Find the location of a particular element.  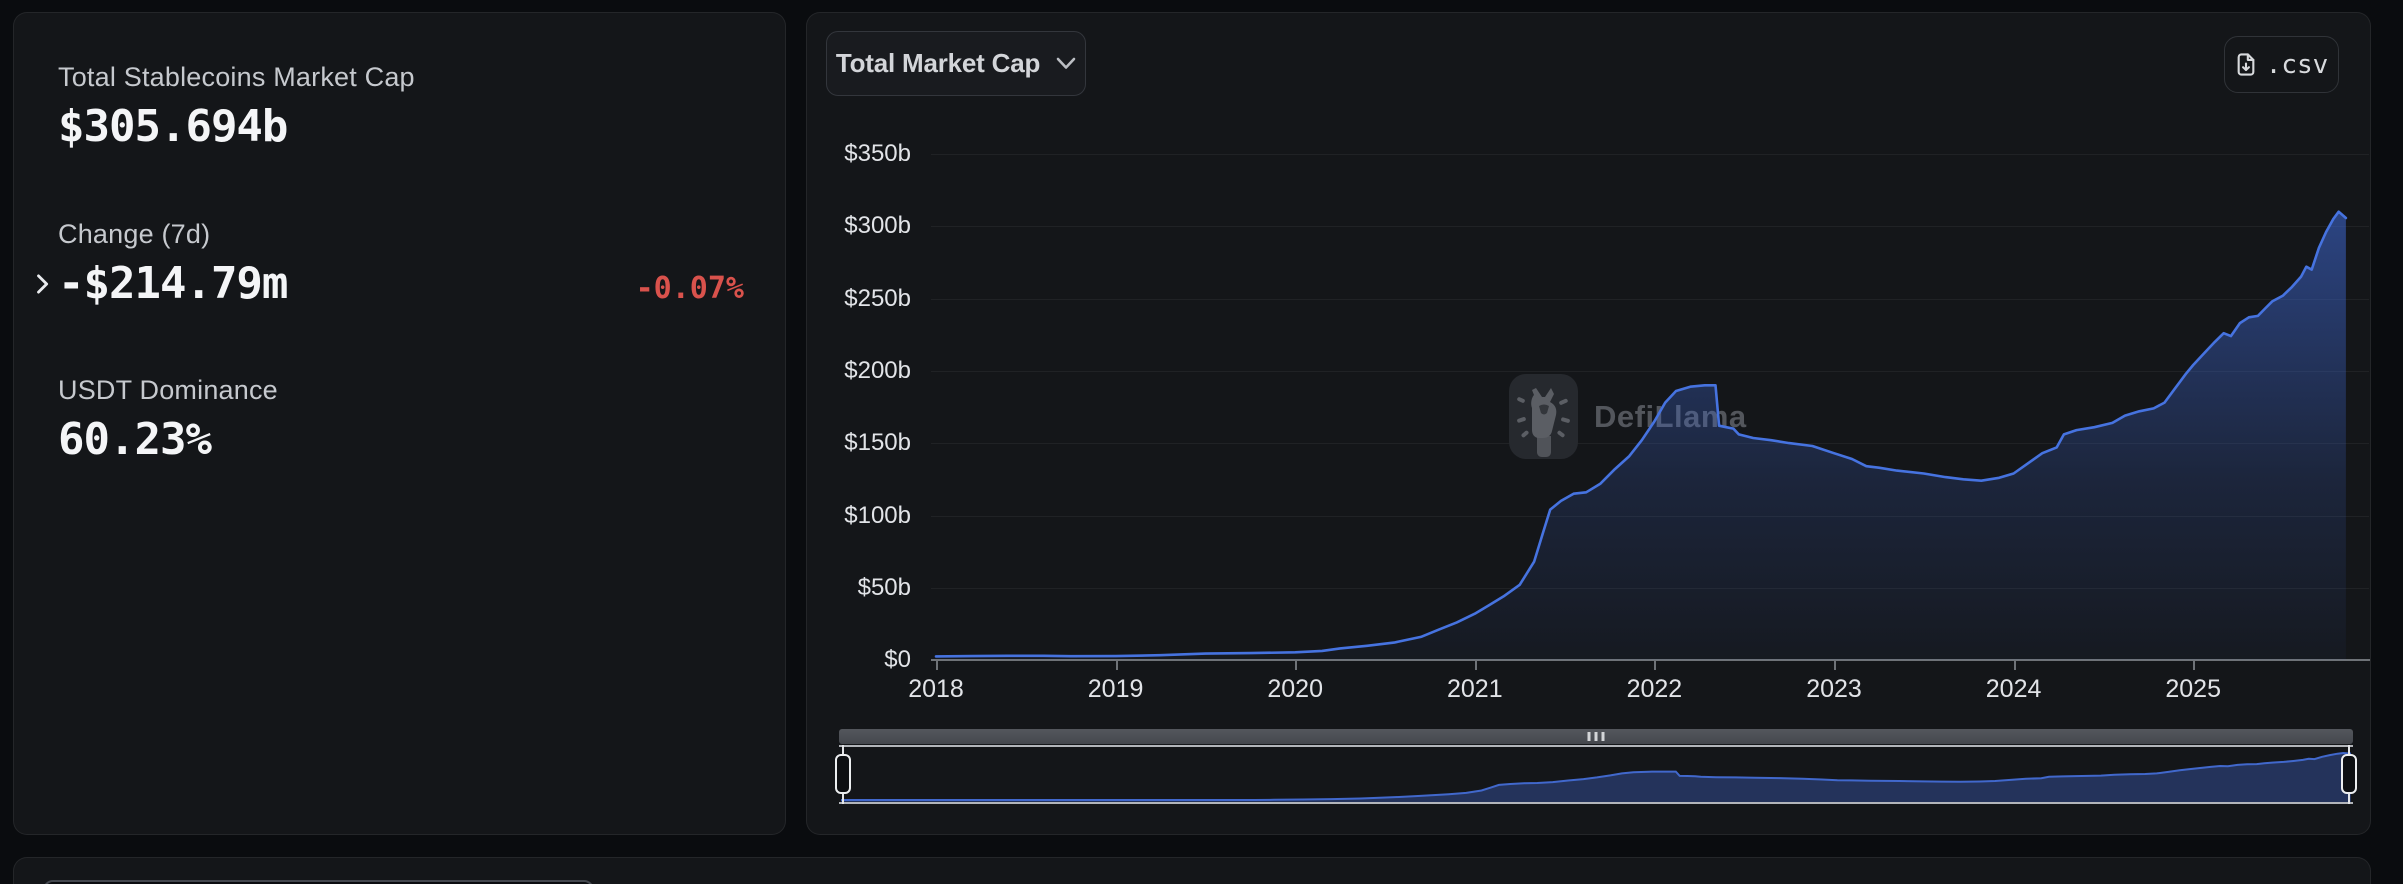

metric-value: 60.23% is located at coordinates (135, 439).